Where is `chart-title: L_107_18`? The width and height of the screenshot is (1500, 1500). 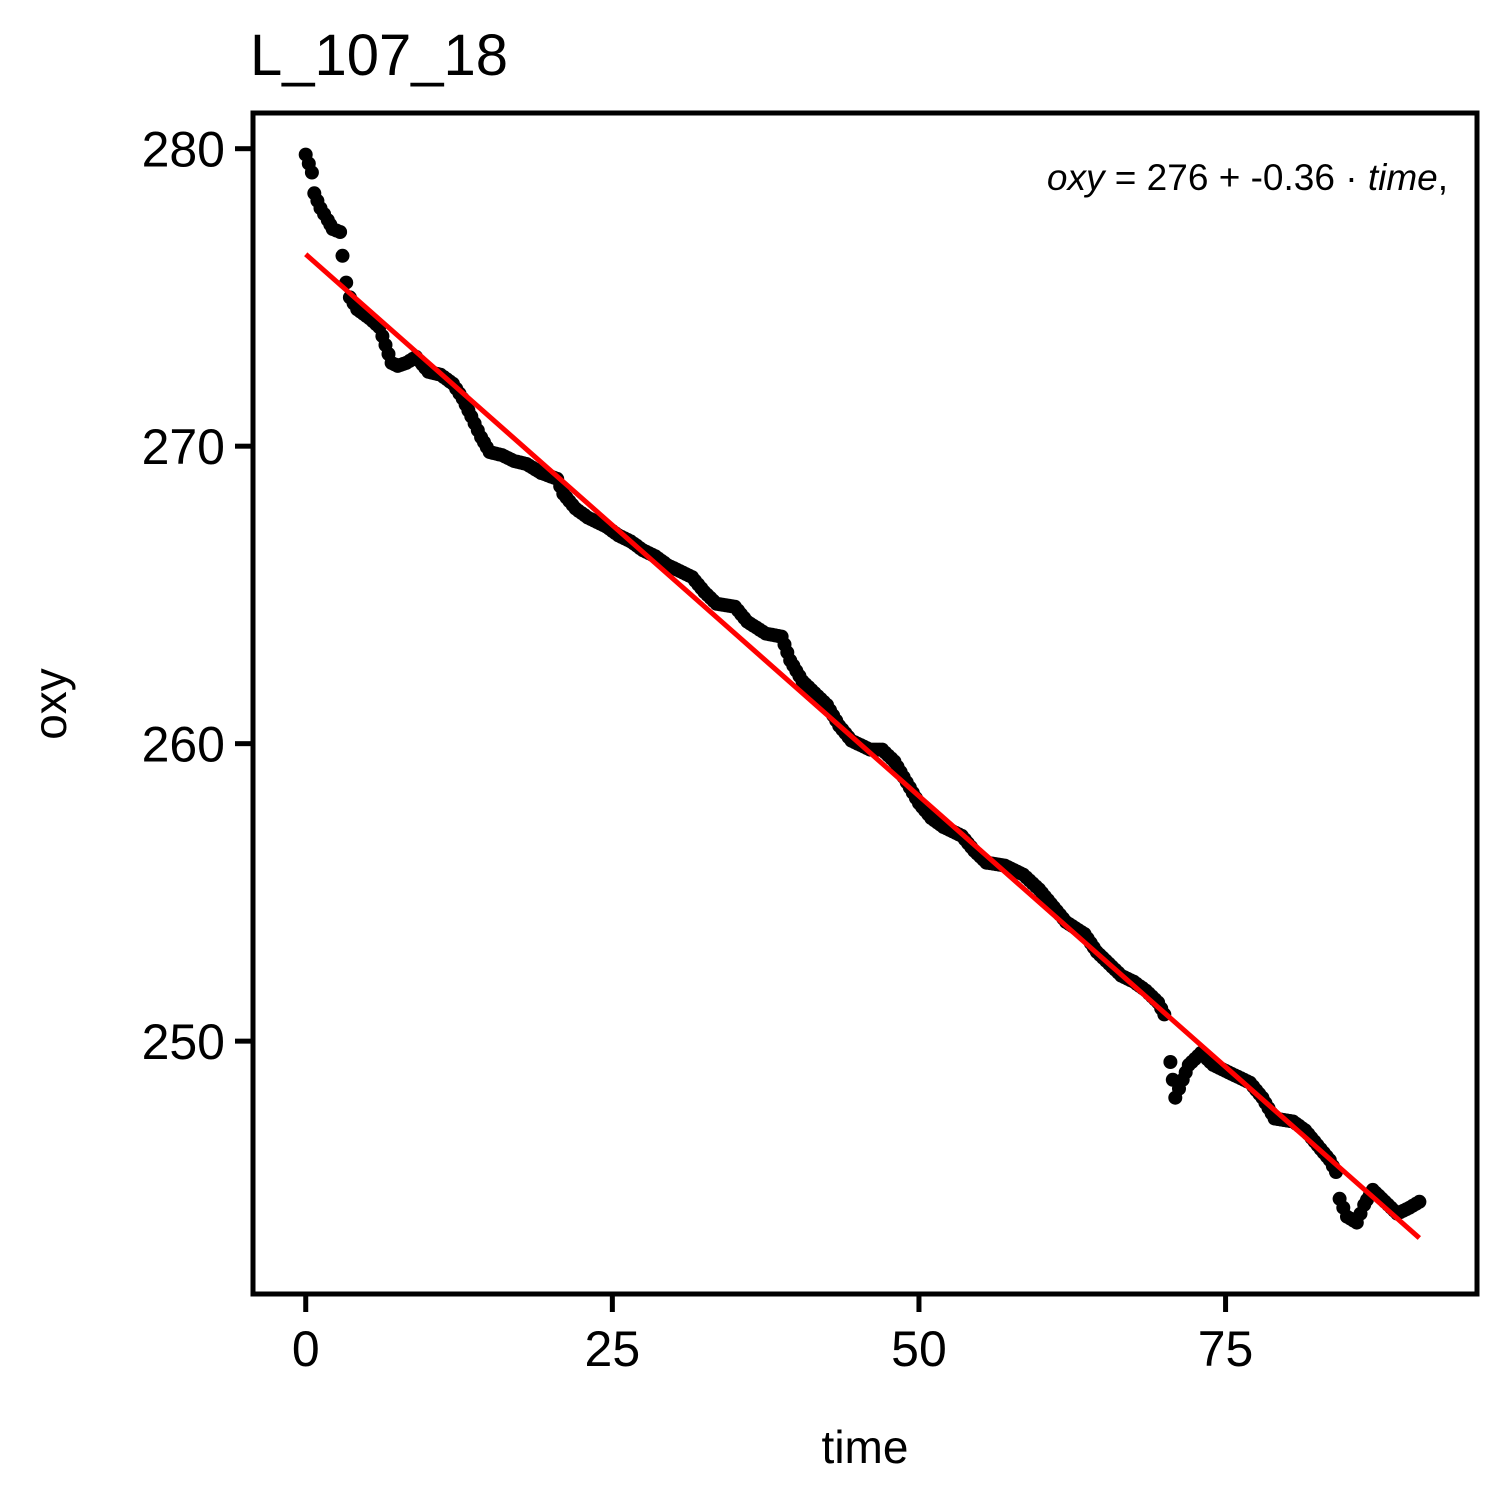 chart-title: L_107_18 is located at coordinates (379, 55).